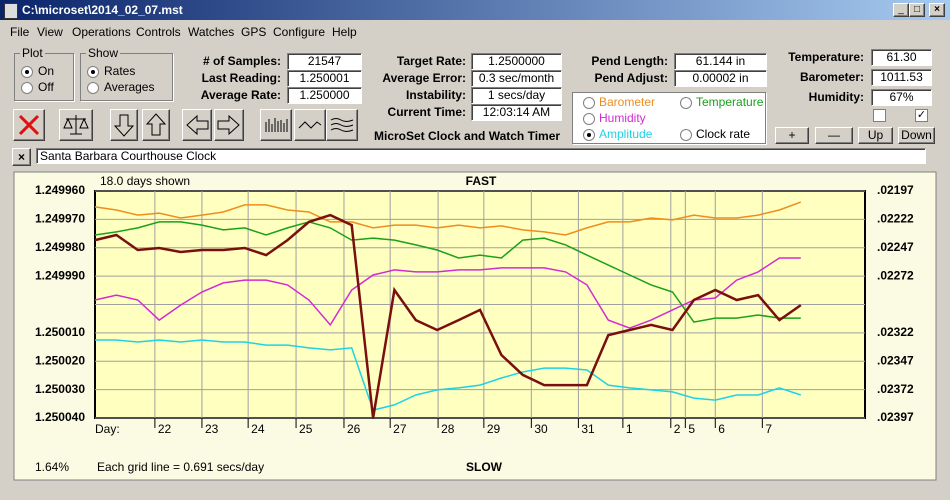 This screenshot has width=950, height=500. I want to click on y-tick-label: 1.250010, so click(60, 332).